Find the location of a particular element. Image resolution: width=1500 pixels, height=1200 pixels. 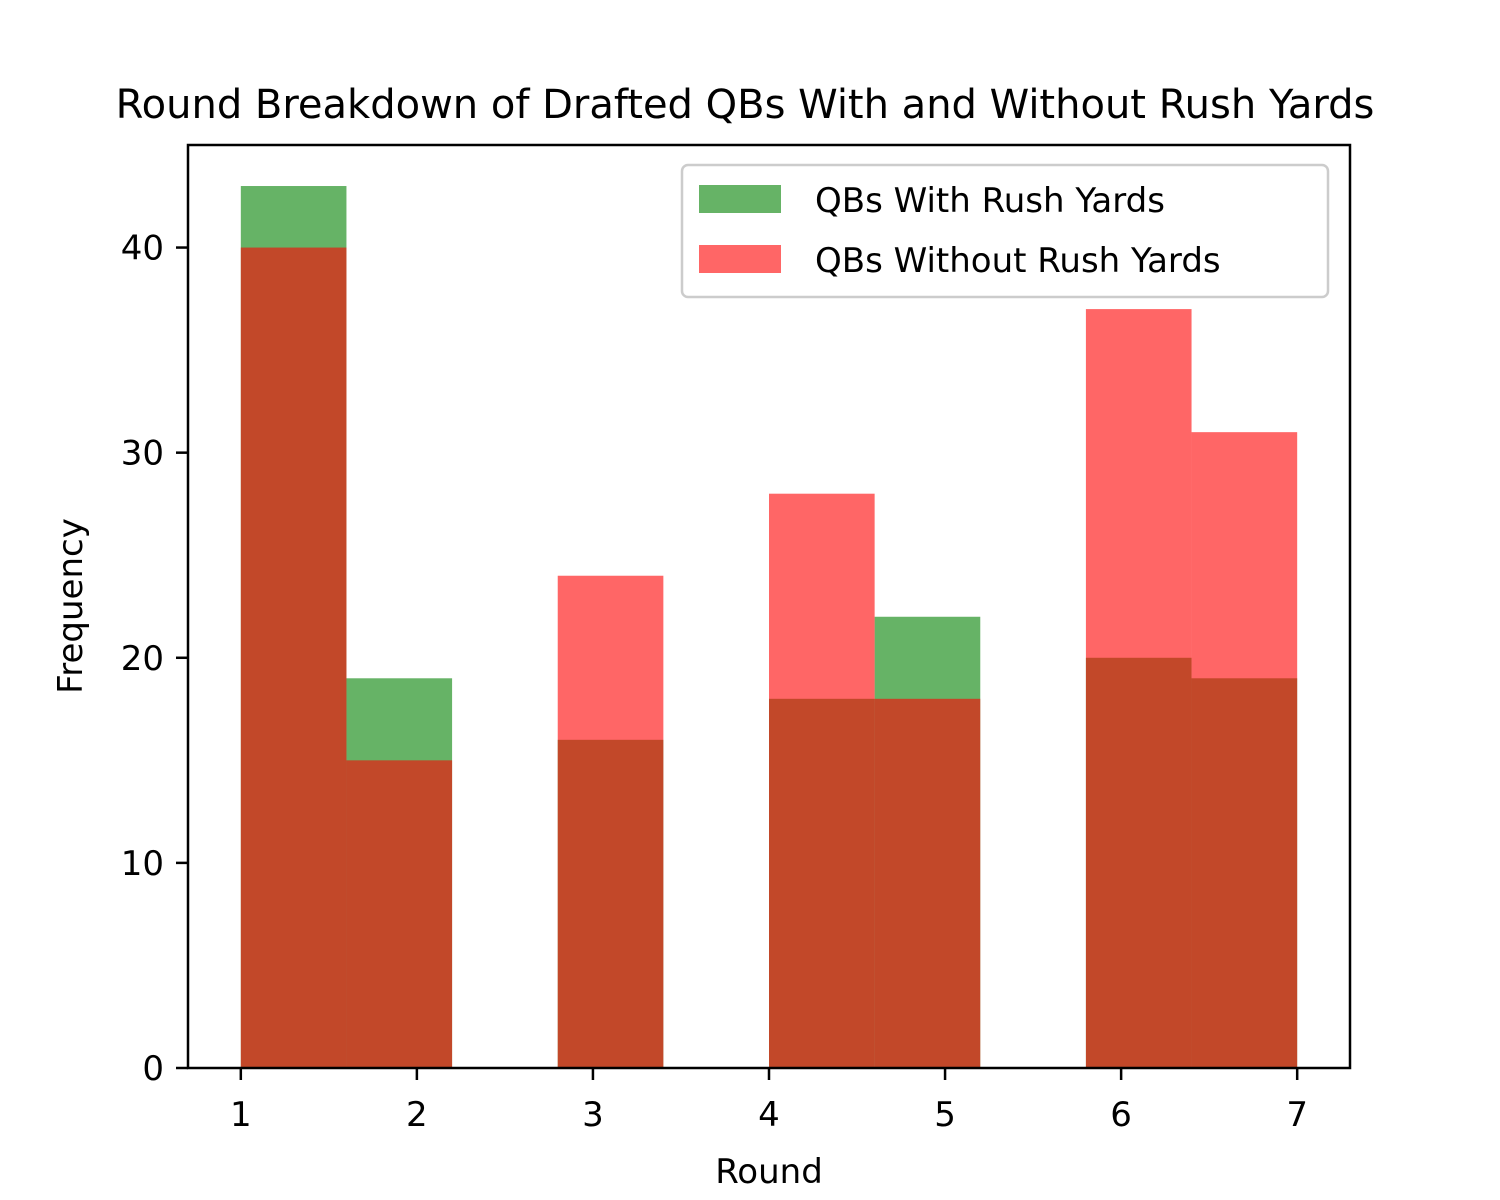

y-tick-label: 30 is located at coordinates (142, 454).